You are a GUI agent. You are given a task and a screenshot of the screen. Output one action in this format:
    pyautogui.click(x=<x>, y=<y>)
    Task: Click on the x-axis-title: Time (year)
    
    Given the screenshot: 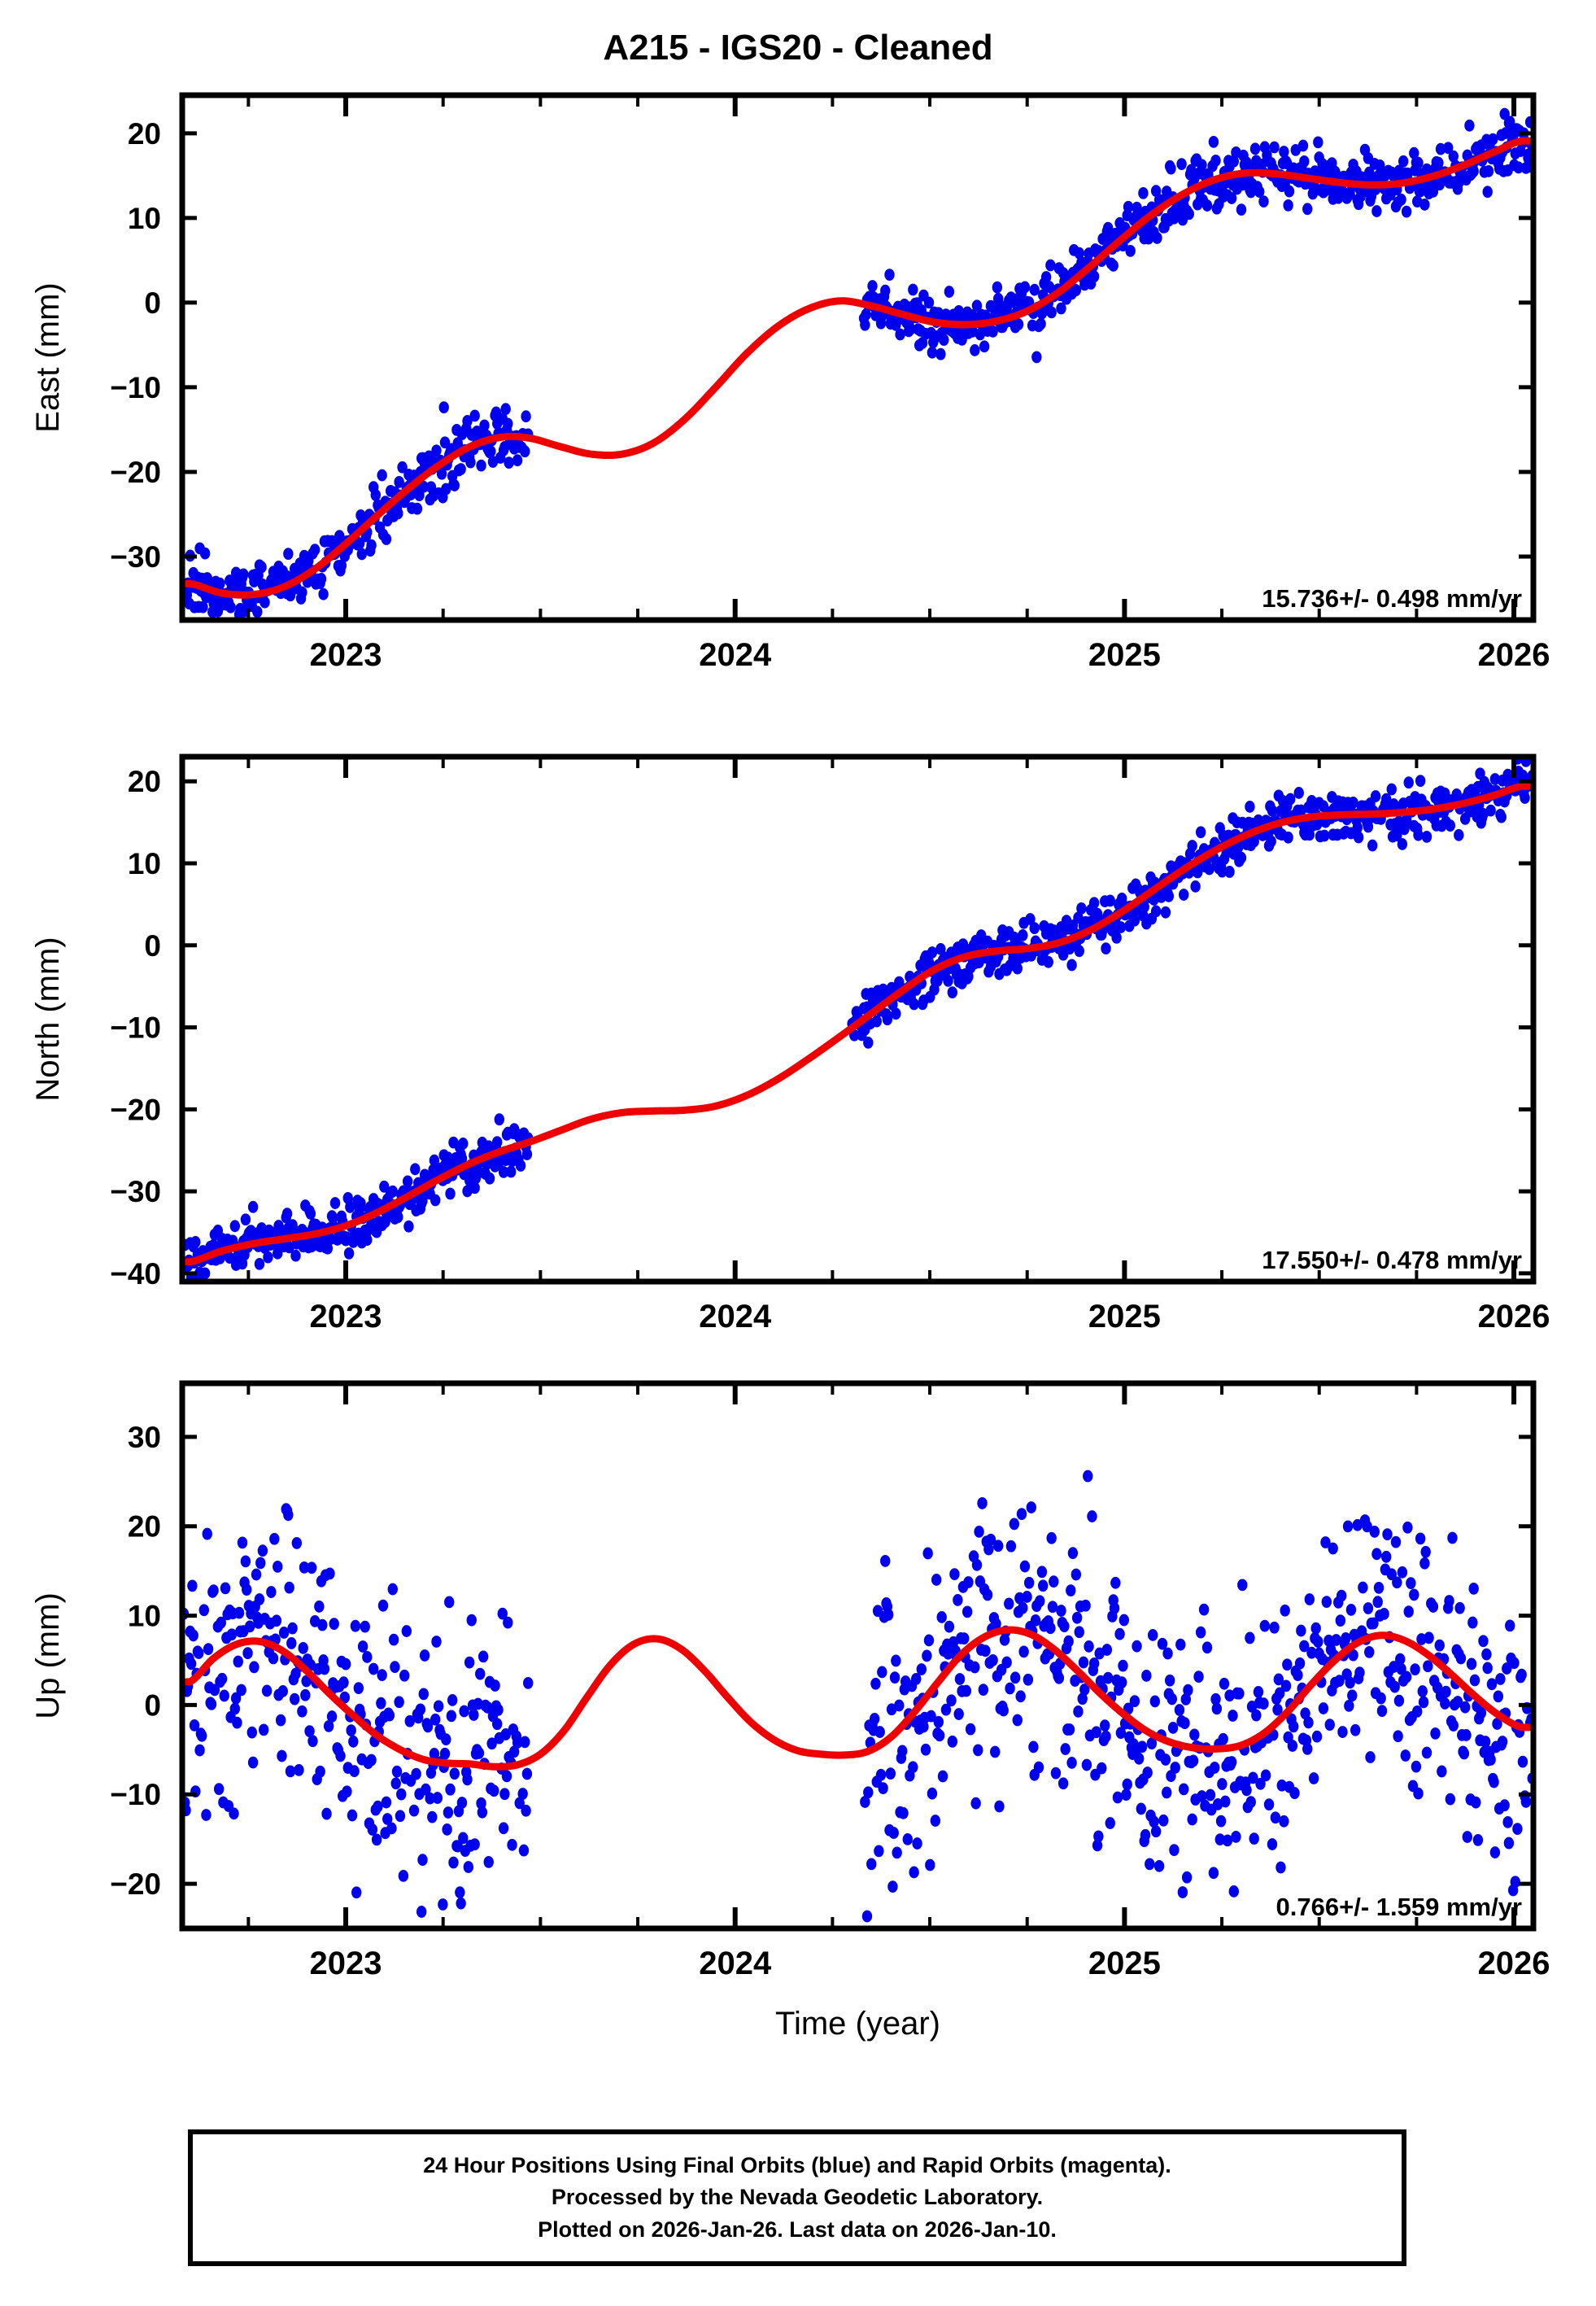 What is the action you would take?
    pyautogui.click(x=857, y=2024)
    